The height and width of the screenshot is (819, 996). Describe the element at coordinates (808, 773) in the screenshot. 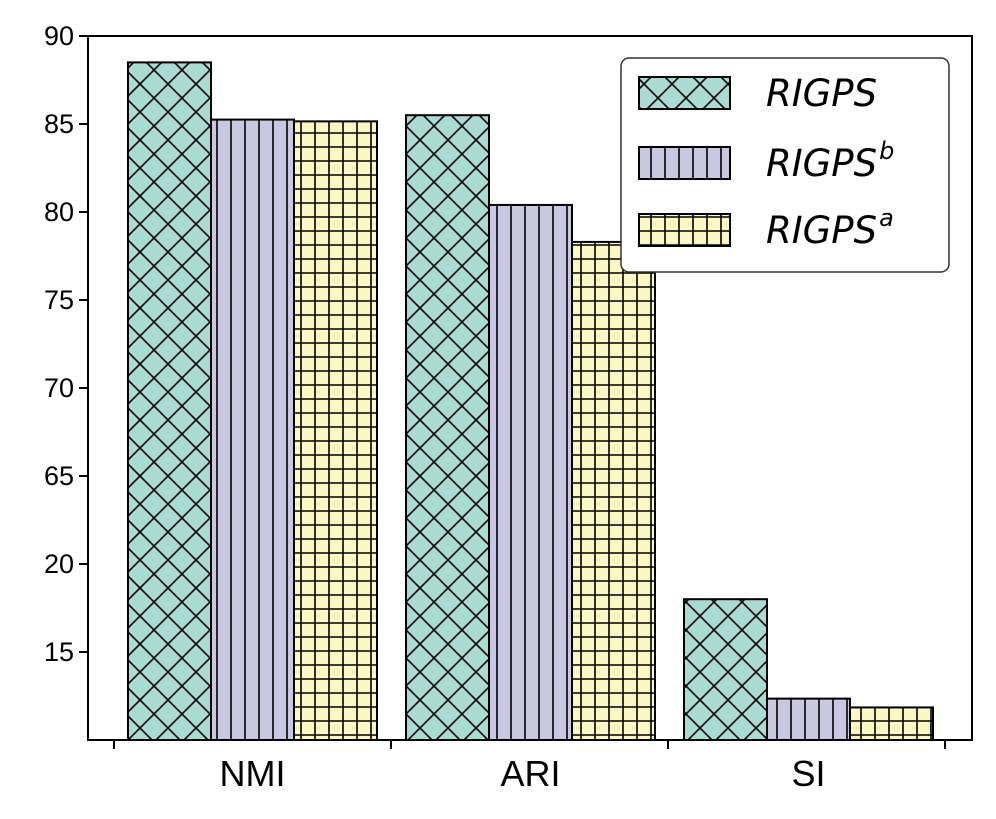

I see `x-category-label: SI` at that location.